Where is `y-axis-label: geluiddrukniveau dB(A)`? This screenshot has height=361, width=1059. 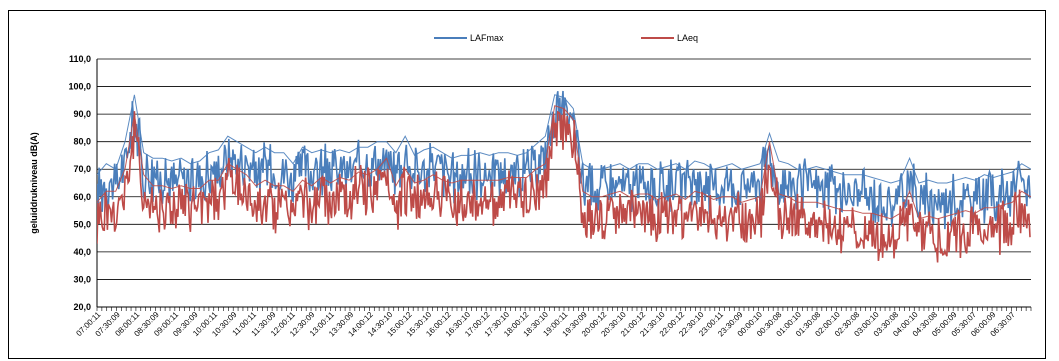 y-axis-label: geluiddrukniveau dB(A) is located at coordinates (34, 183).